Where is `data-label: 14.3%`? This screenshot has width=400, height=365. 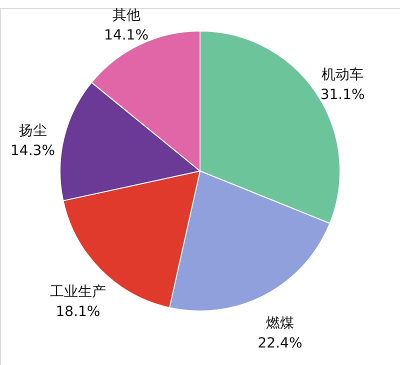
data-label: 14.3% is located at coordinates (32, 150).